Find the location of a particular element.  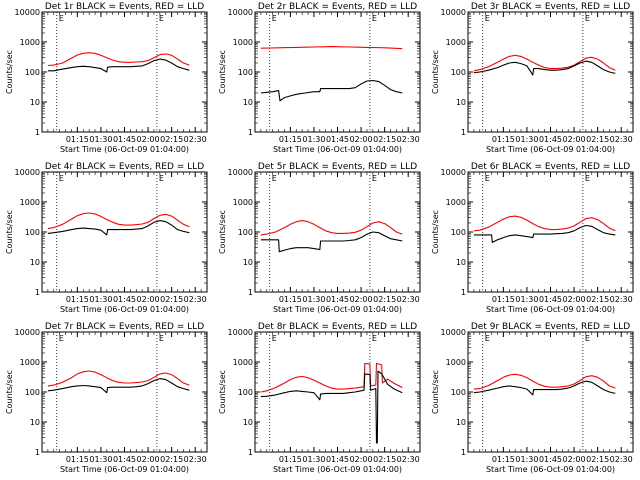

panel-title: Det 4r BLACK = Events, RED = LLD is located at coordinates (124, 167).